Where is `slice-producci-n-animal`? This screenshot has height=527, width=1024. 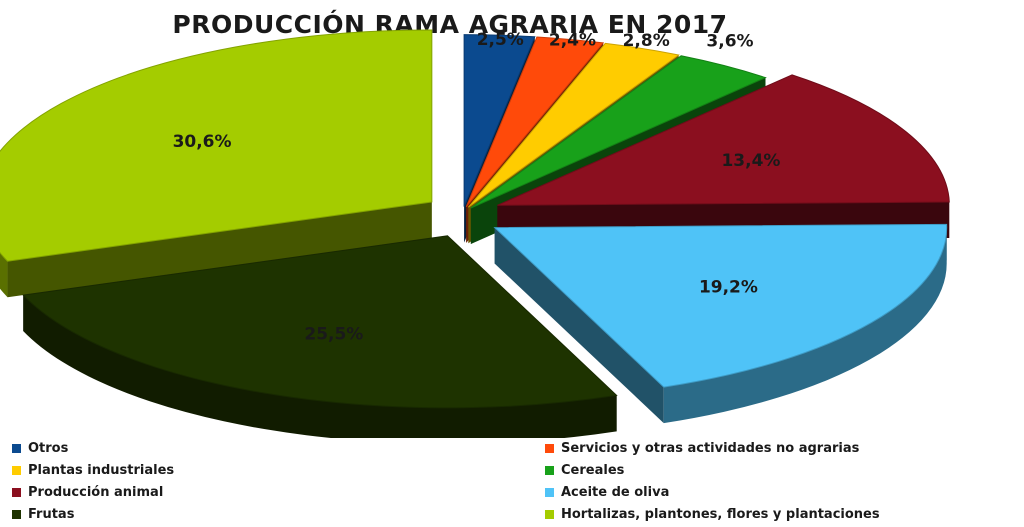
slice-producci-n-animal is located at coordinates (723, 140).